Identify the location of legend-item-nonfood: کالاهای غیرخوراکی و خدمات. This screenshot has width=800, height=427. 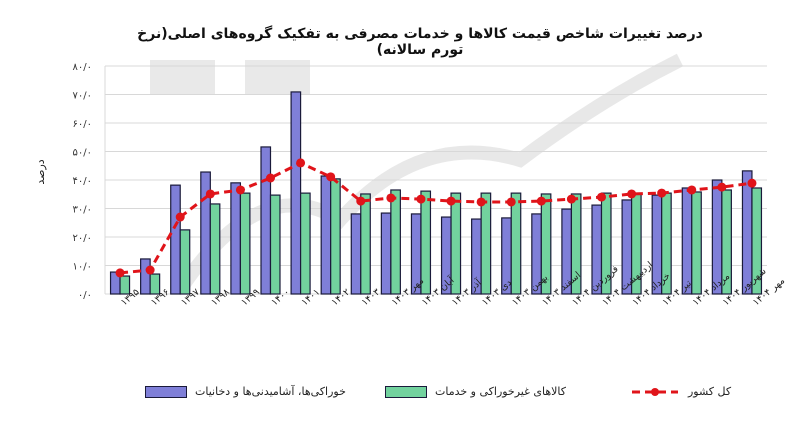
(475, 391).